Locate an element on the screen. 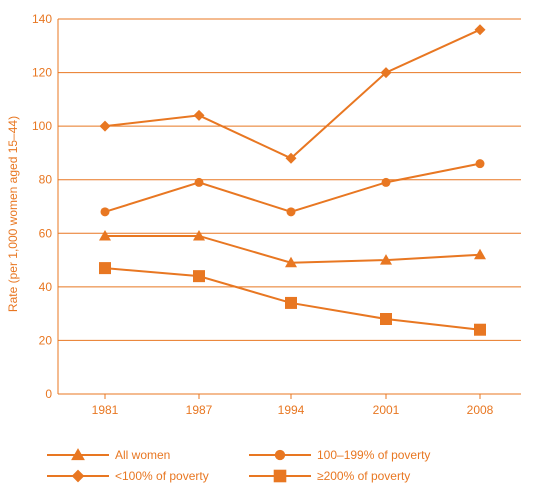  legend-item: ≥200% of poverty is located at coordinates (329, 476).